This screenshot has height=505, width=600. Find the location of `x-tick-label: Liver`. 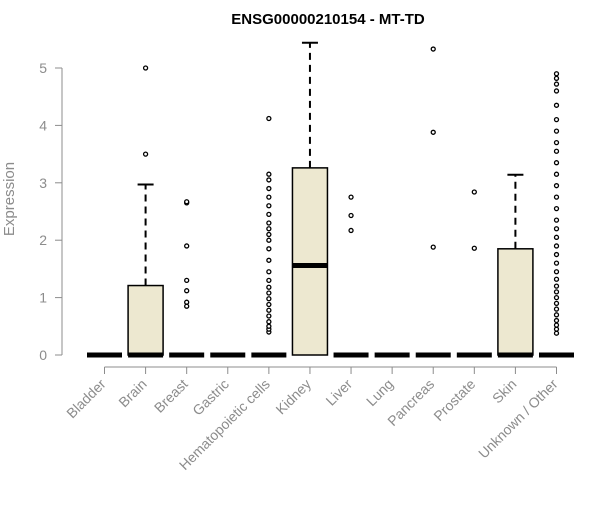

x-tick-label: Liver is located at coordinates (338, 392).